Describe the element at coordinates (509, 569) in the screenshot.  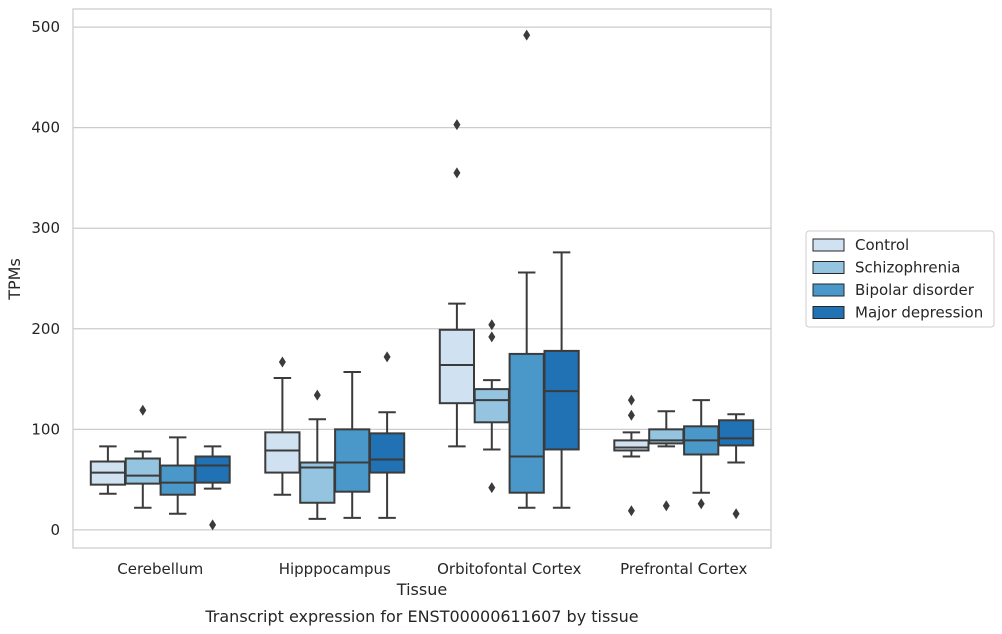
I see `x-tick-label: Orbitofontal Cortex` at that location.